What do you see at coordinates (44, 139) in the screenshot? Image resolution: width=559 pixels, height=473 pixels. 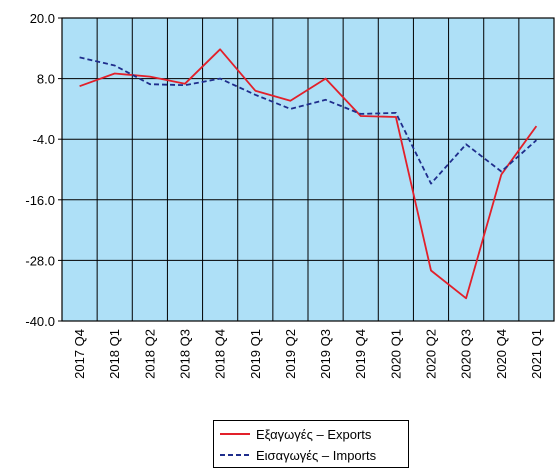 I see `y-tick-label: -4.0` at bounding box center [44, 139].